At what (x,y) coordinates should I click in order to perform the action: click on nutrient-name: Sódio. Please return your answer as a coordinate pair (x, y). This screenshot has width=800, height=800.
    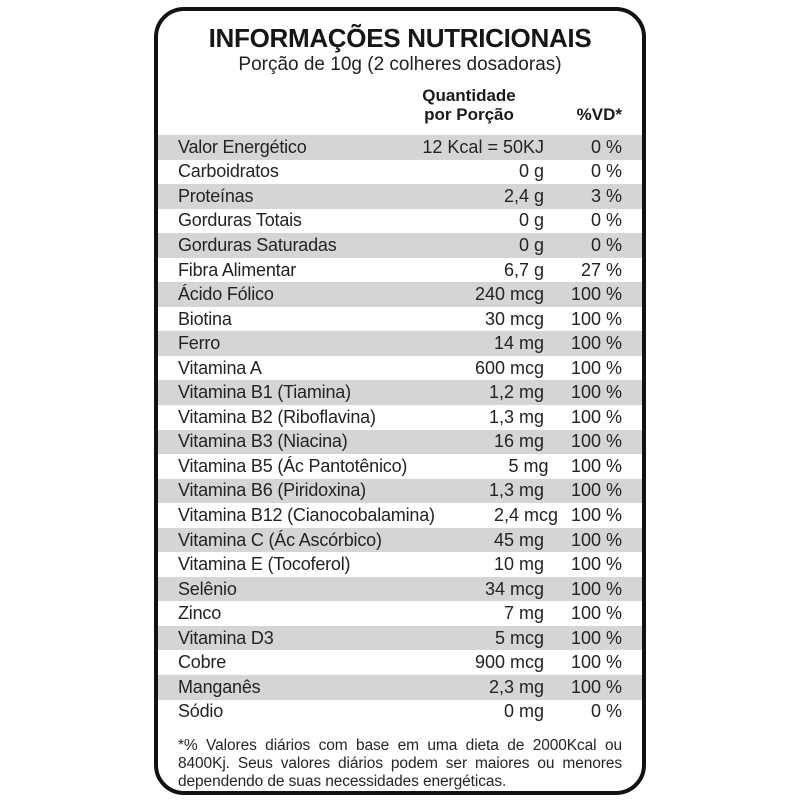
    Looking at the image, I should click on (201, 711).